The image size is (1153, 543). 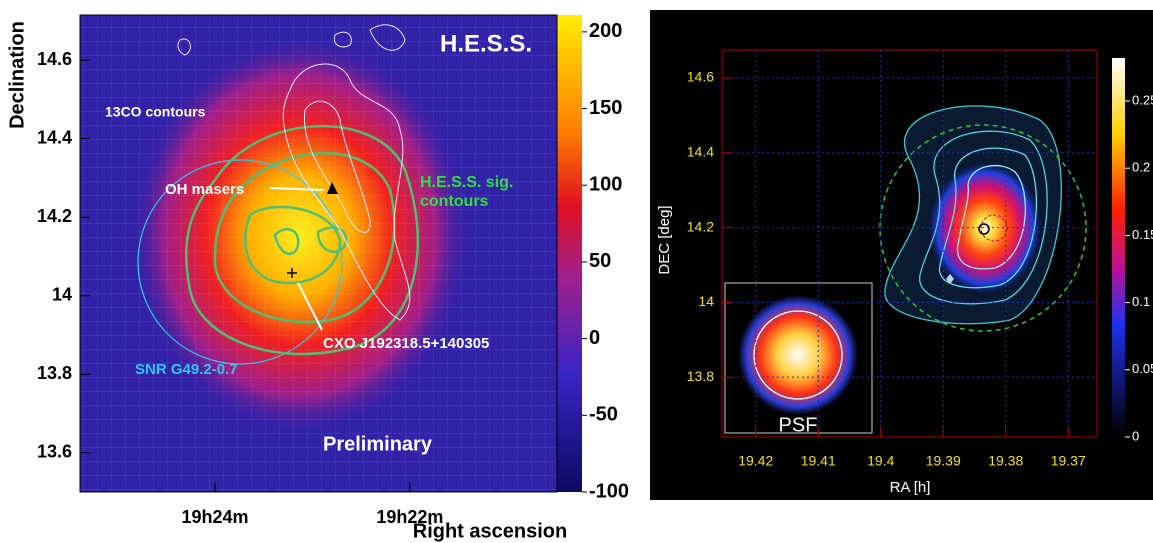 I want to click on annotation: H.E.S.S., so click(x=486, y=43).